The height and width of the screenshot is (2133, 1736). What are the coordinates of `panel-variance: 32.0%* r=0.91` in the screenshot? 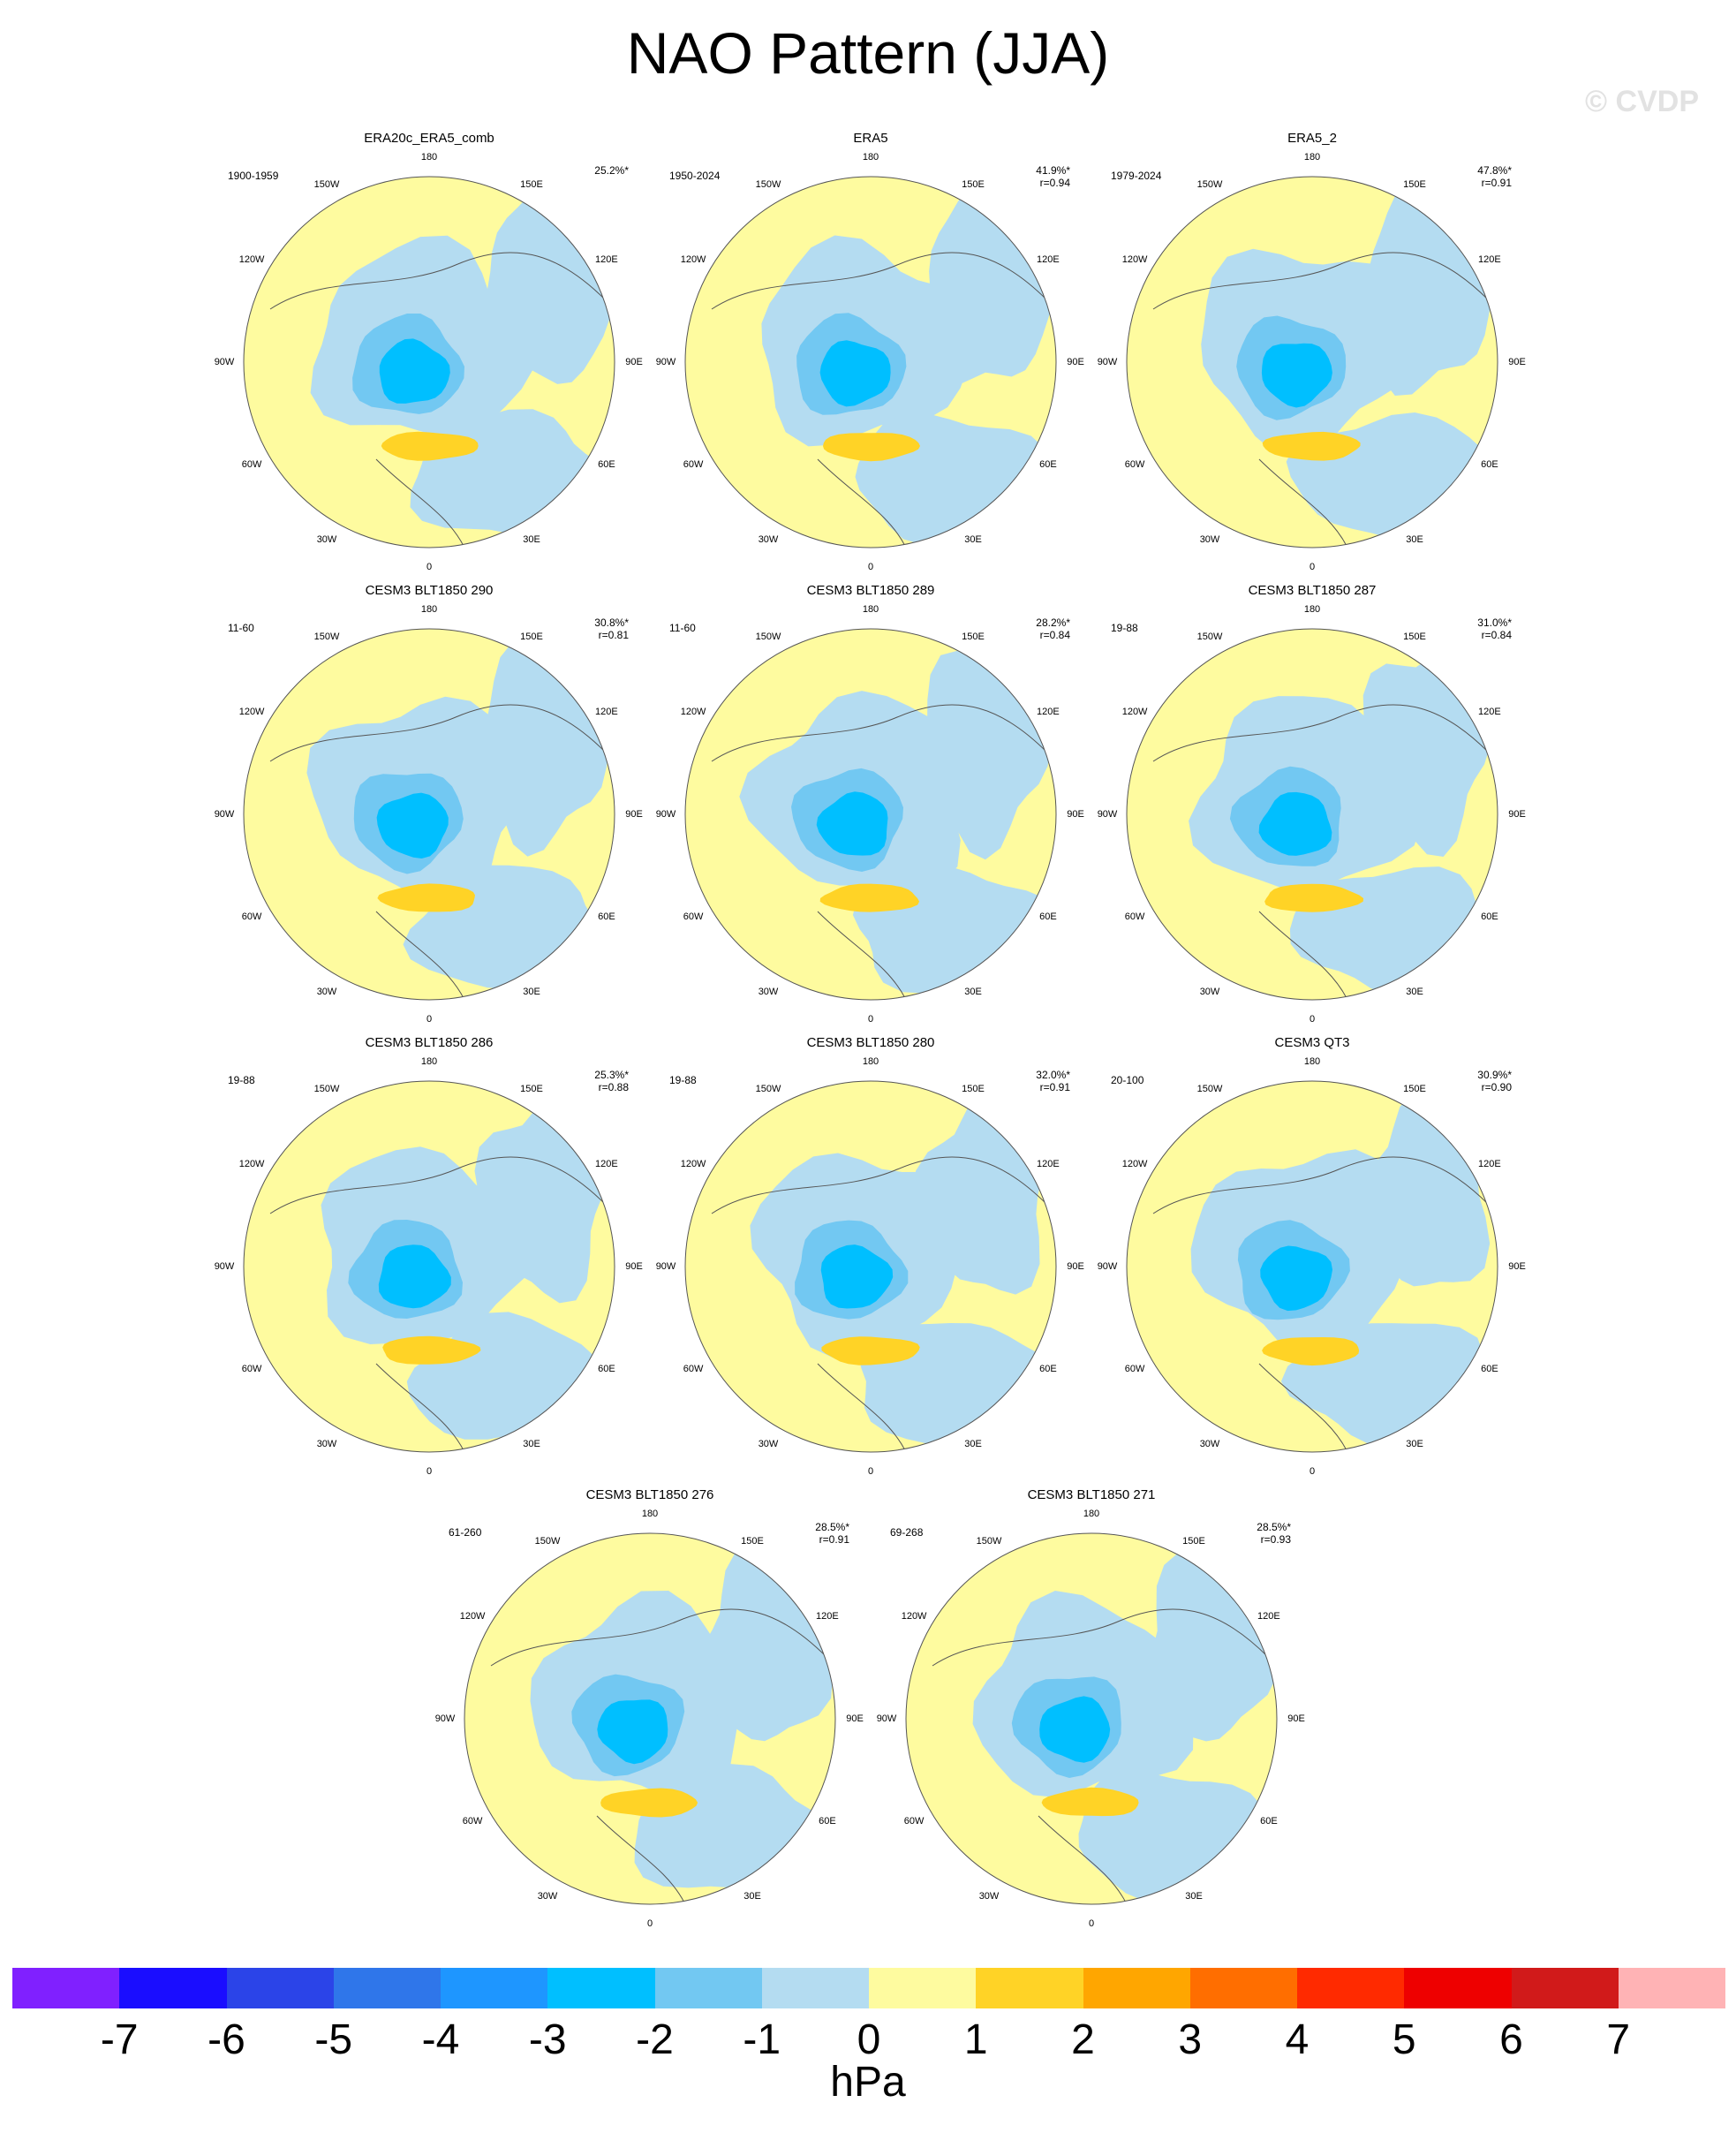 It's located at (1053, 1081).